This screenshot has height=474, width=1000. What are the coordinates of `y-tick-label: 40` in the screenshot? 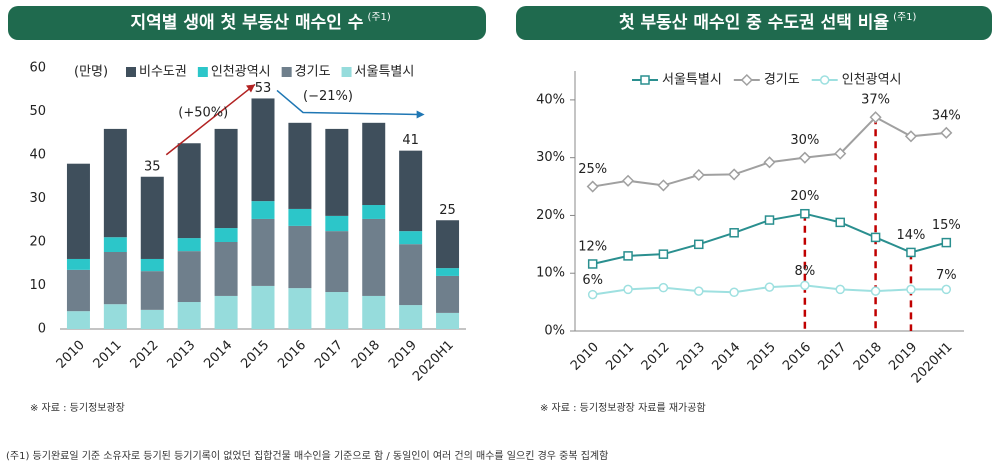 It's located at (37, 155).